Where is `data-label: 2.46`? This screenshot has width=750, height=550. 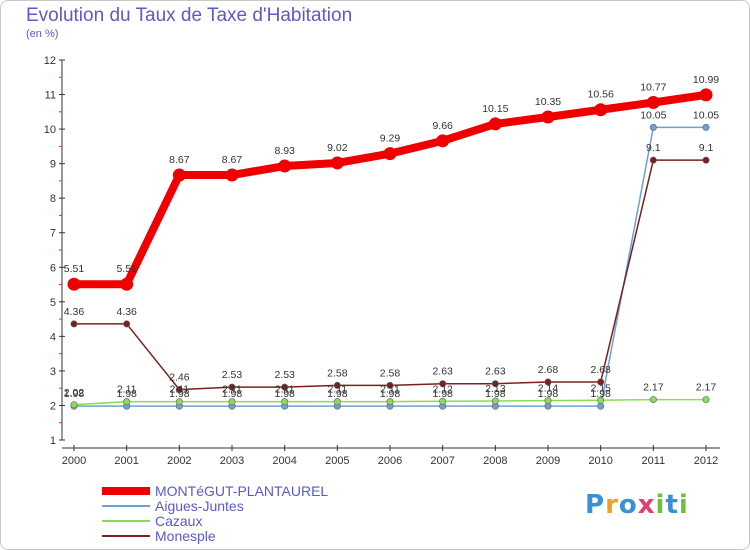 data-label: 2.46 is located at coordinates (179, 378).